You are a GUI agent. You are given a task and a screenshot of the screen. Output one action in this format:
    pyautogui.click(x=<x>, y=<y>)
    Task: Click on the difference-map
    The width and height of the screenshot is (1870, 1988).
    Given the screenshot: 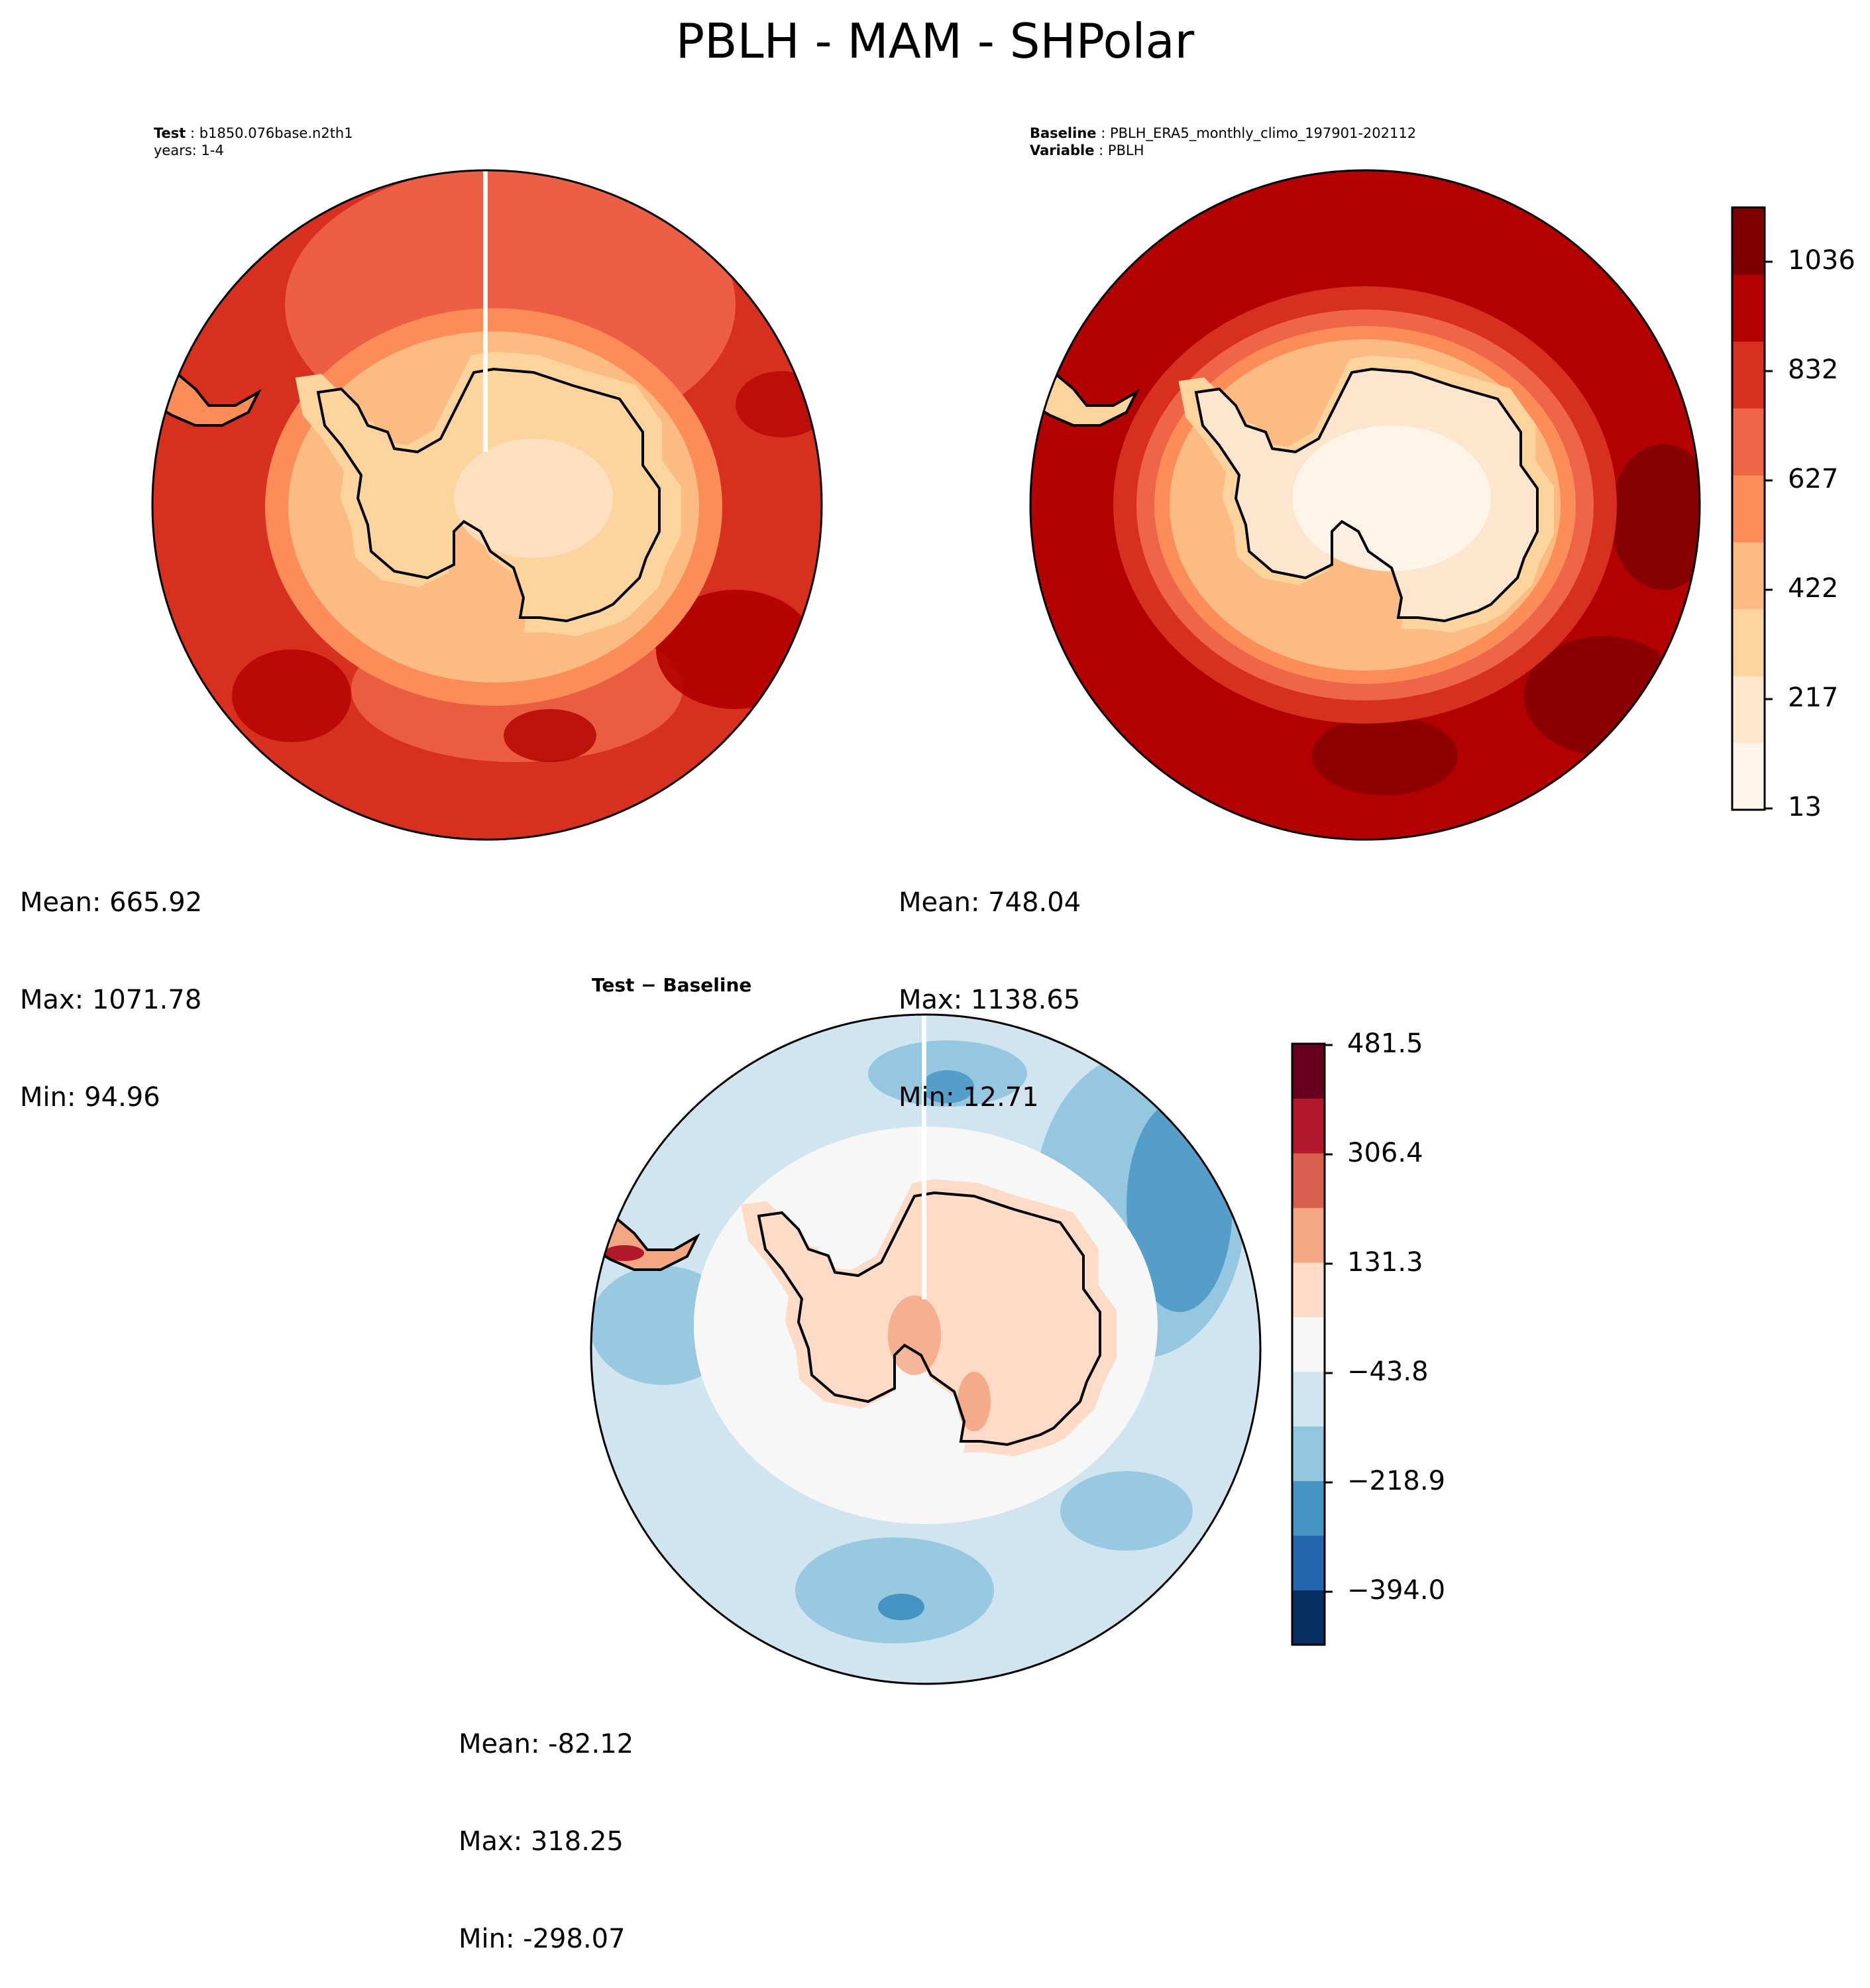 What is the action you would take?
    pyautogui.click(x=925, y=1349)
    